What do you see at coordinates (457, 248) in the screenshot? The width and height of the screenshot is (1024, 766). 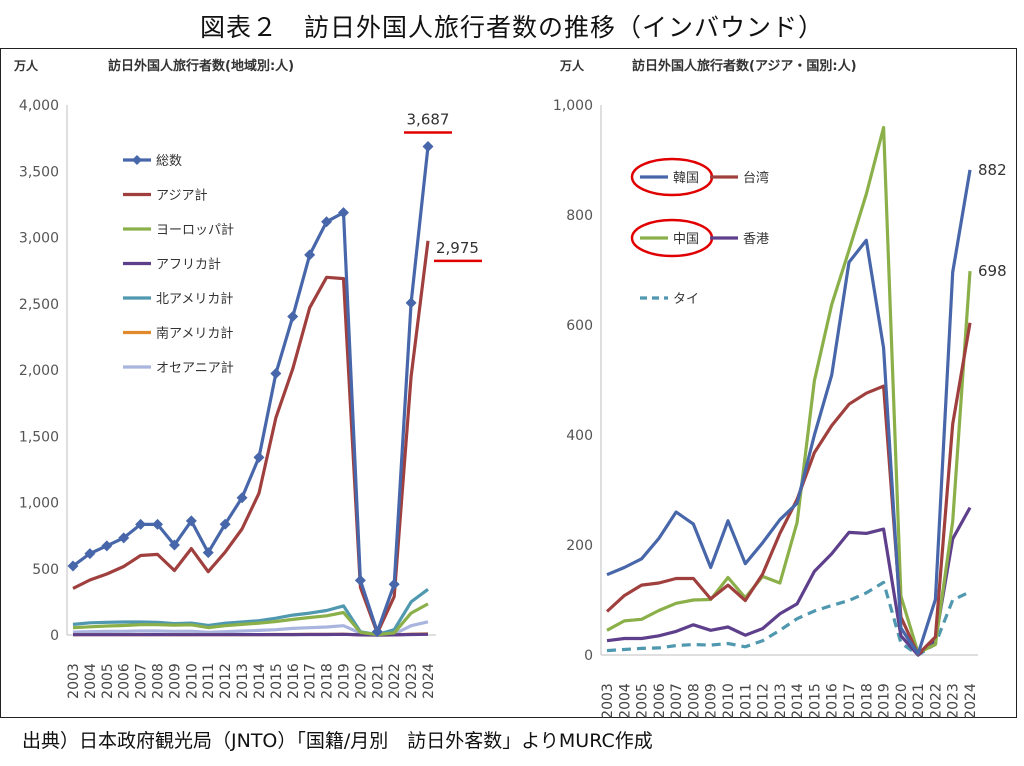 I see `annotation-label: 2,975` at bounding box center [457, 248].